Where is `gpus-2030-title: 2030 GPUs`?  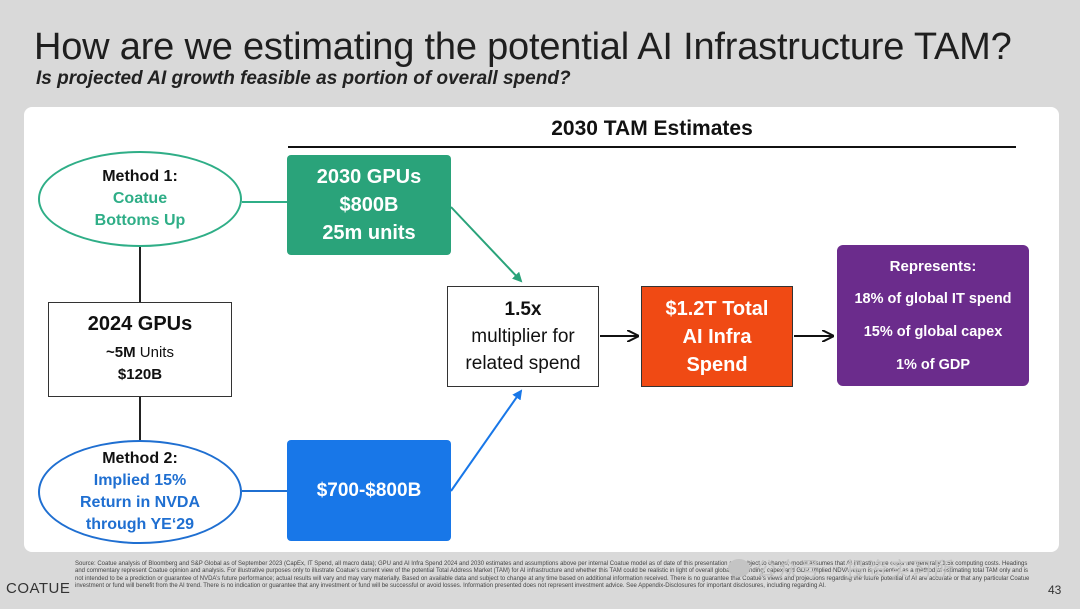 gpus-2030-title: 2030 GPUs is located at coordinates (369, 177).